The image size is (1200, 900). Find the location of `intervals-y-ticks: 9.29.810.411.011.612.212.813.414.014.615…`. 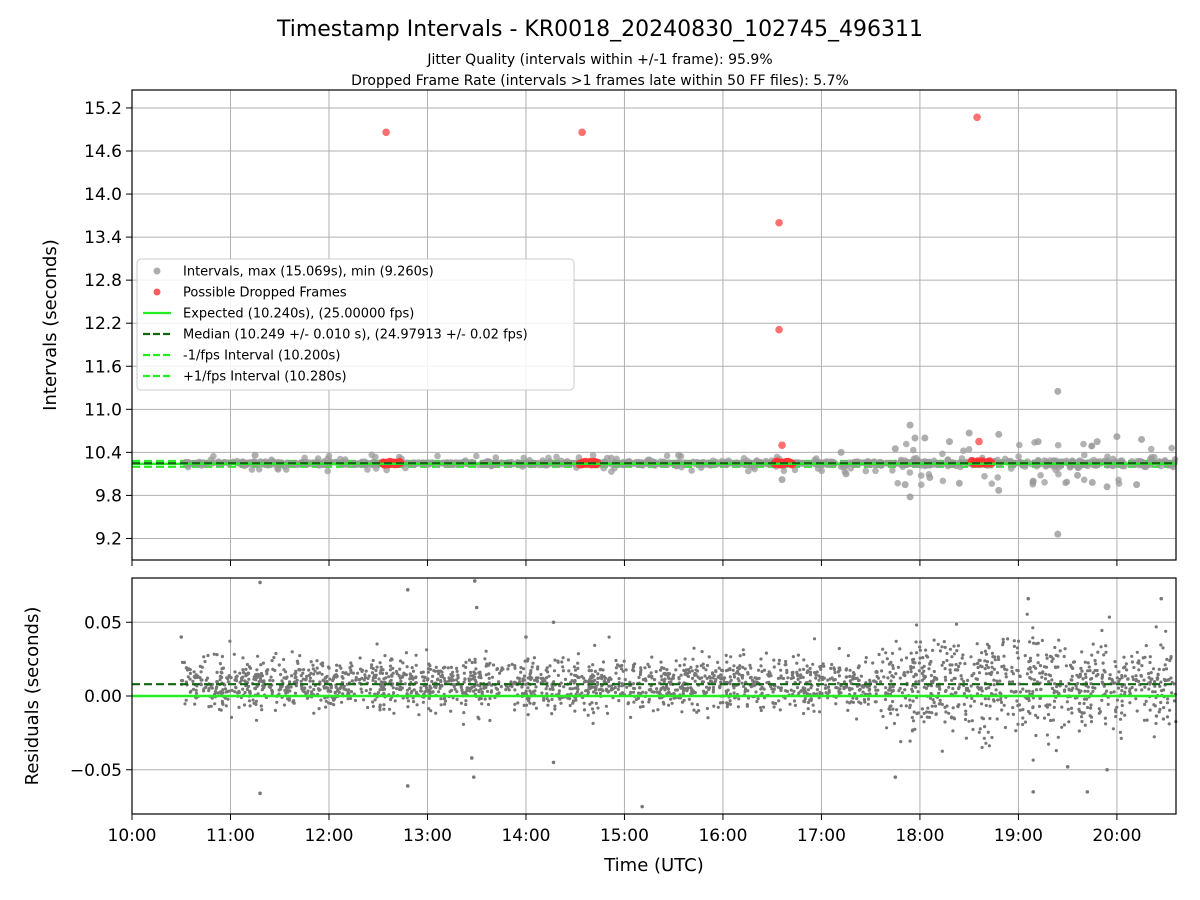

intervals-y-ticks: 9.29.810.411.011.612.212.813.414.014.615… is located at coordinates (108, 324).